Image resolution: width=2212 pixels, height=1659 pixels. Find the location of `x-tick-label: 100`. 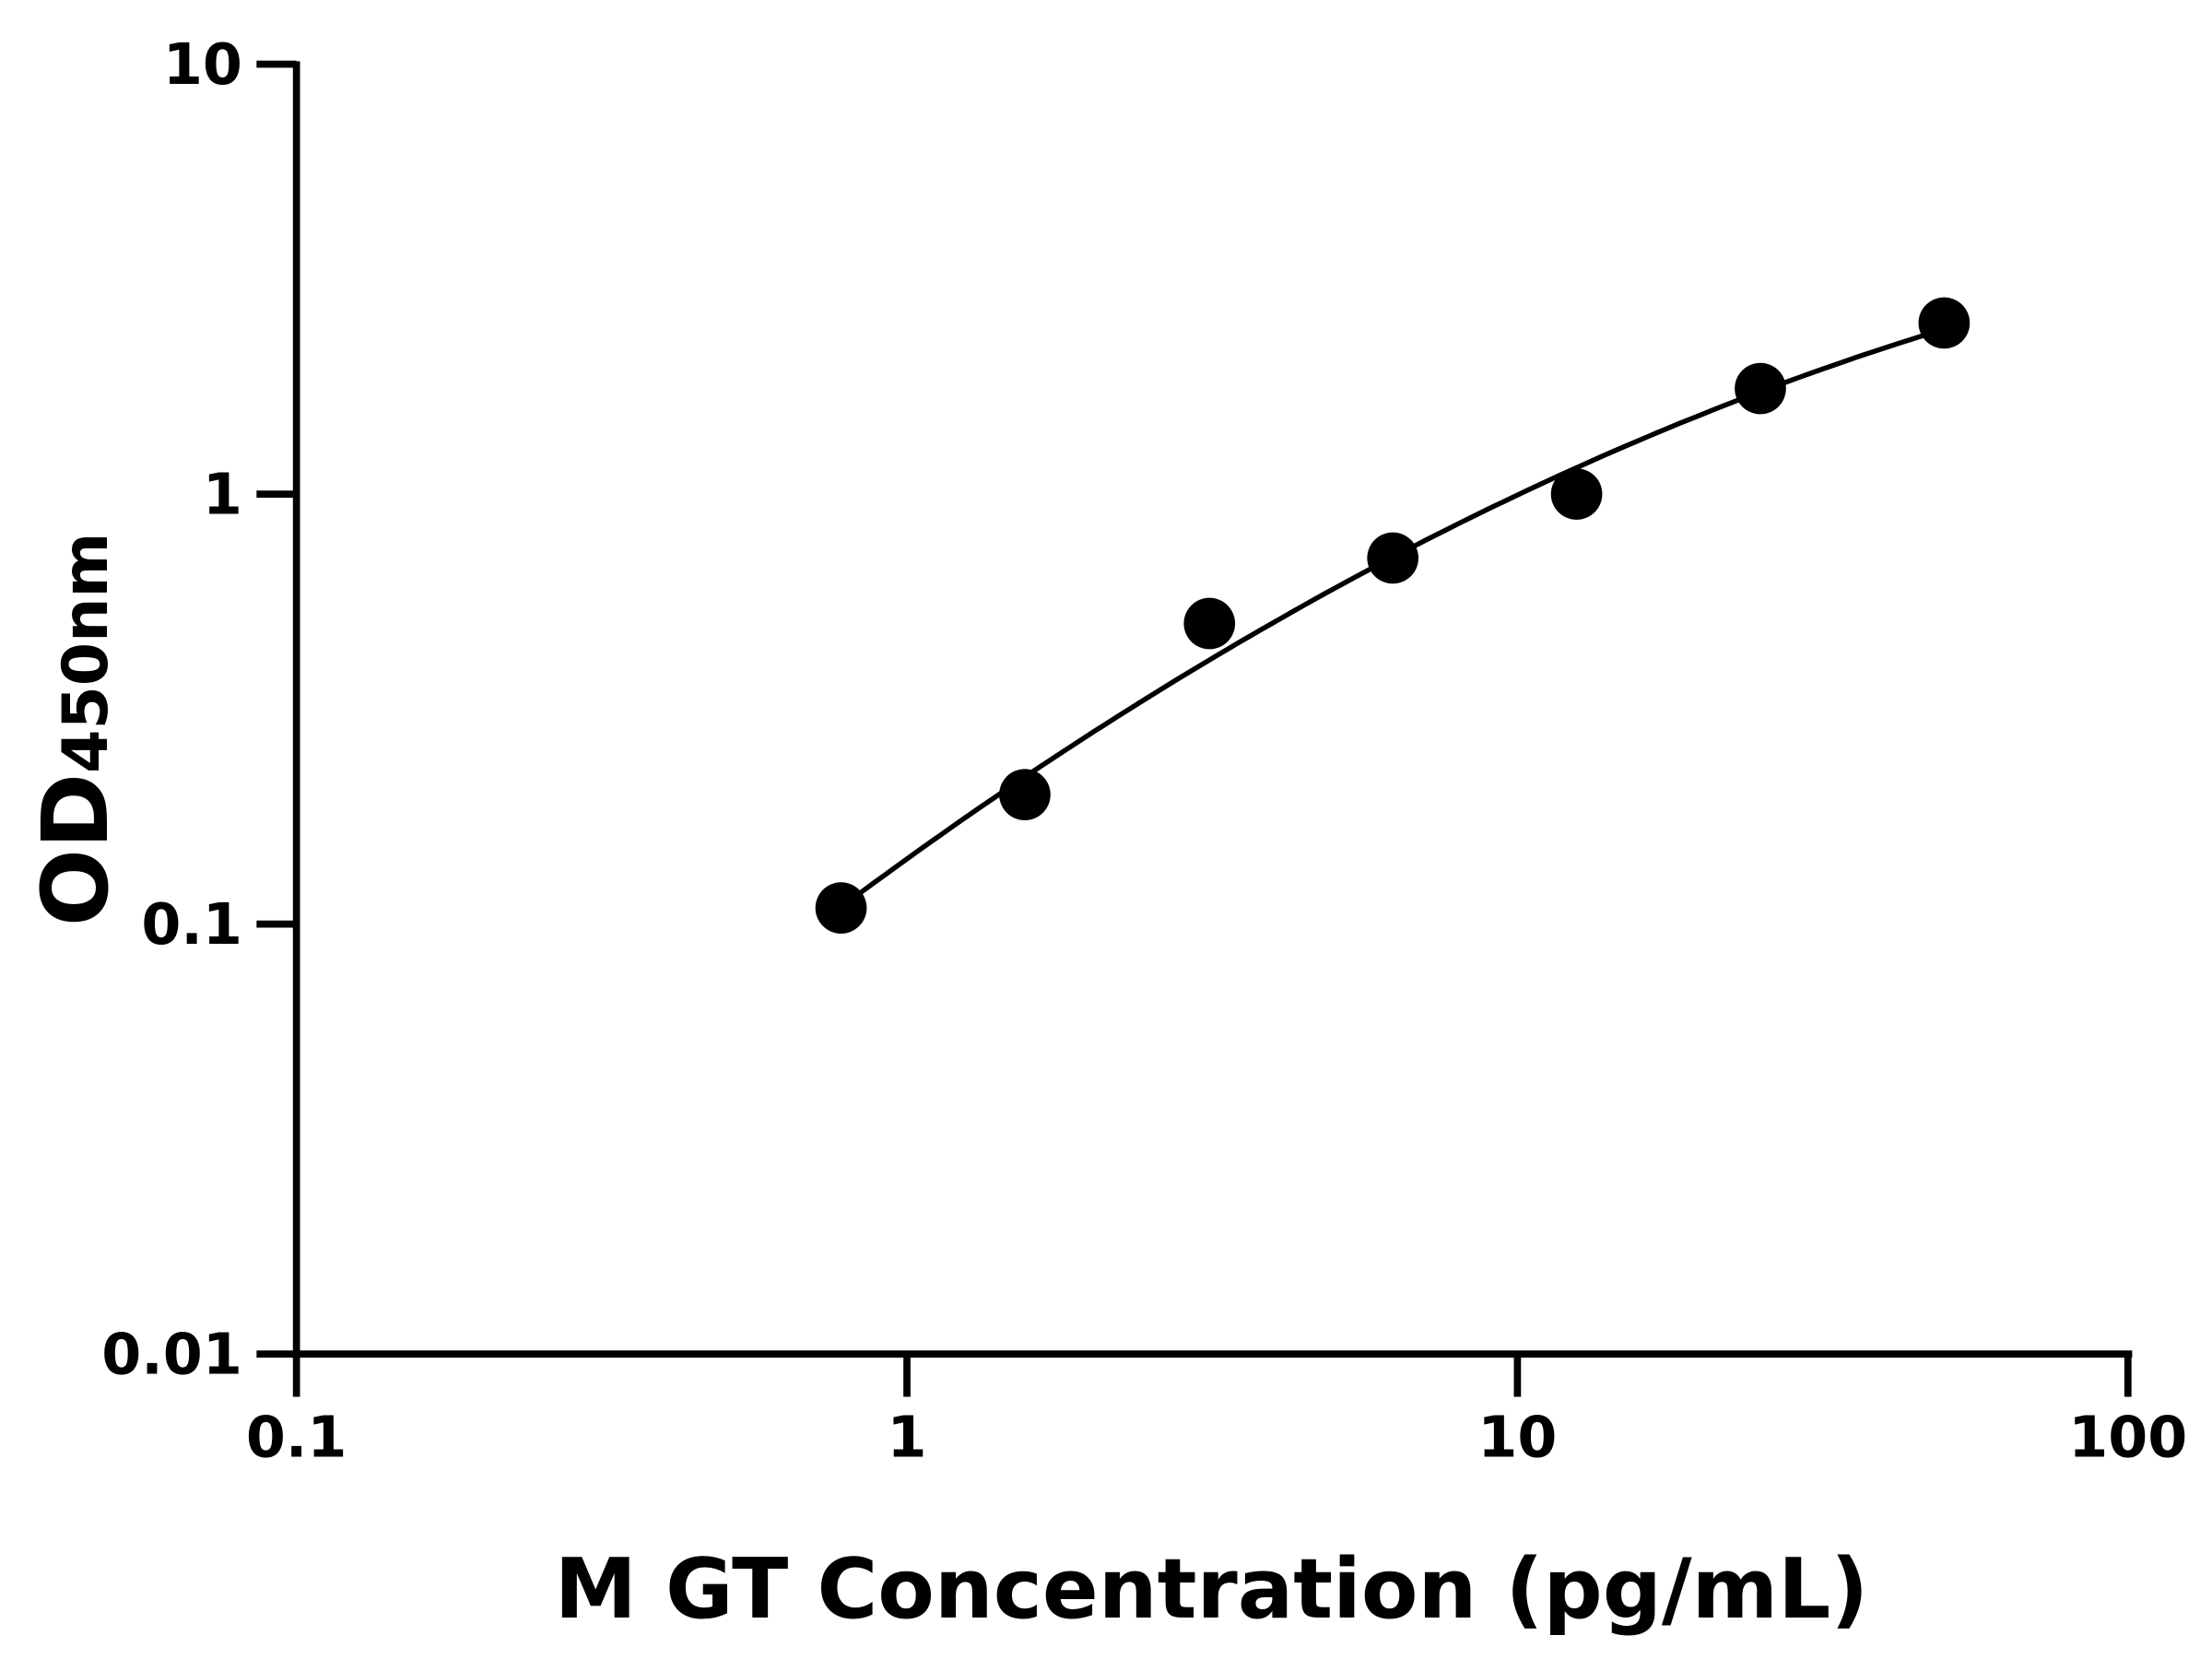

x-tick-label: 100 is located at coordinates (2127, 1437).